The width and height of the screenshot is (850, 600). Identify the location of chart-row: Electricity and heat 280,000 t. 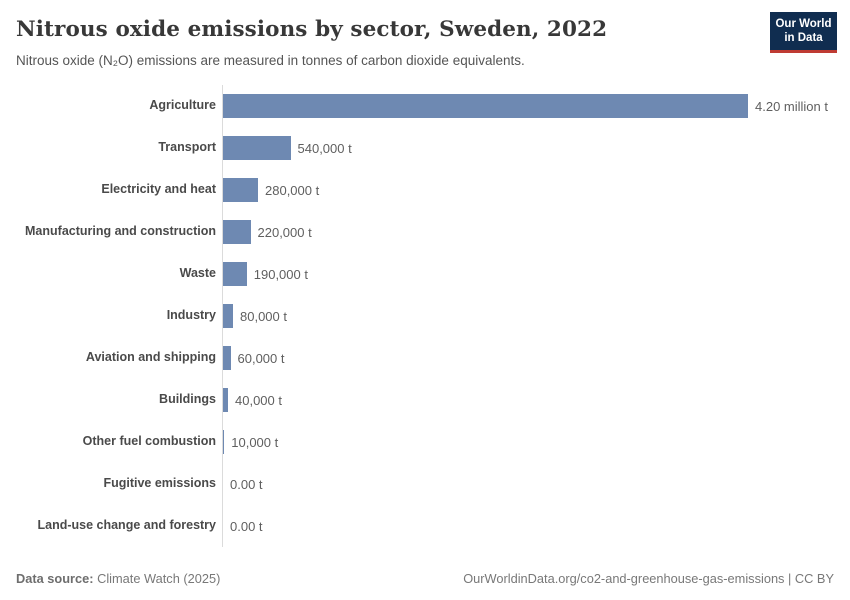
(417, 190).